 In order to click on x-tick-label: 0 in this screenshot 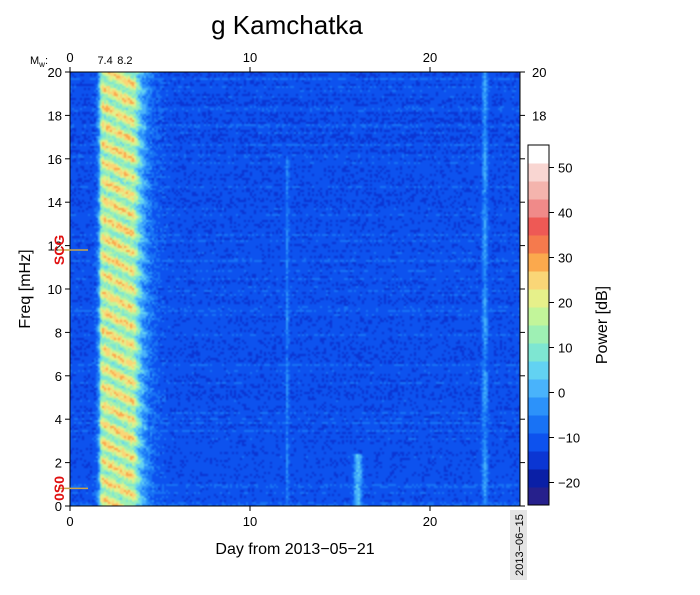, I will do `click(69, 521)`.